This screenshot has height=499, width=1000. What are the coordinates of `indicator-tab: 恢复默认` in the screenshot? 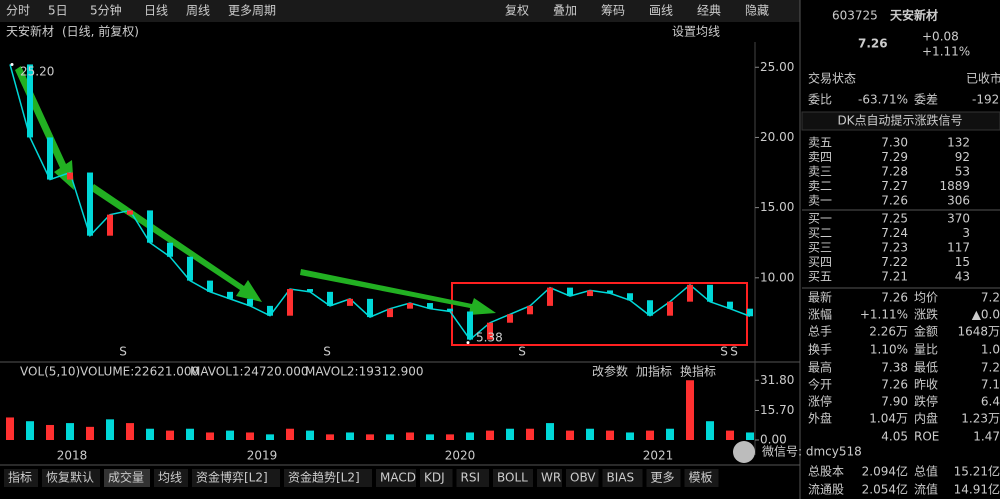 It's located at (70, 477).